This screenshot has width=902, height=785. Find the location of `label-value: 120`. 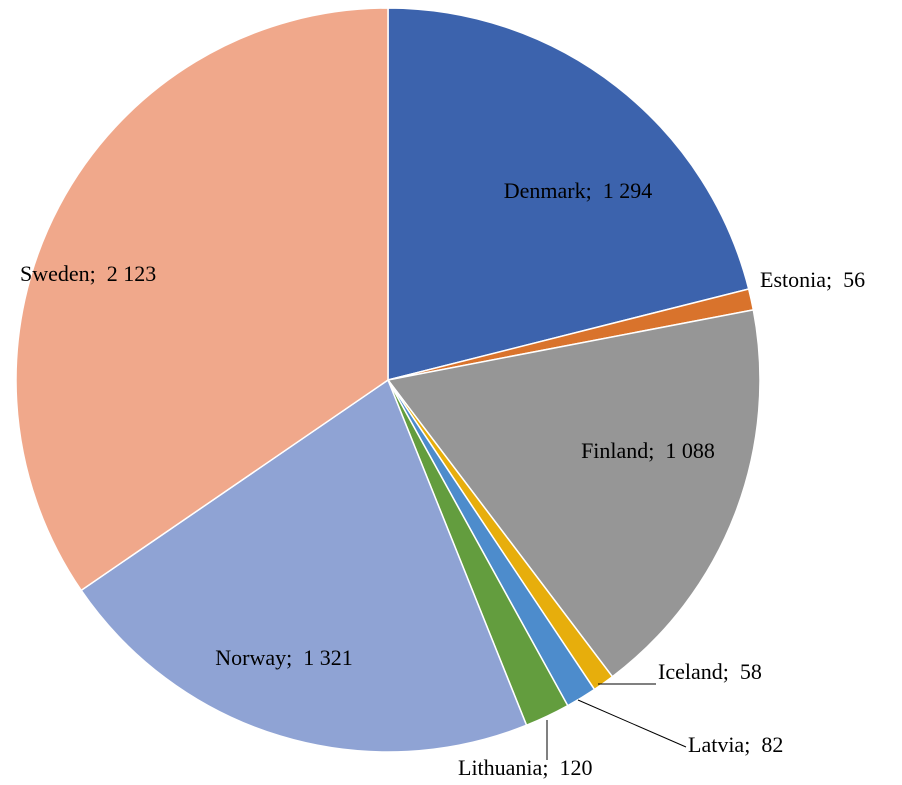

label-value: 120 is located at coordinates (575, 767).